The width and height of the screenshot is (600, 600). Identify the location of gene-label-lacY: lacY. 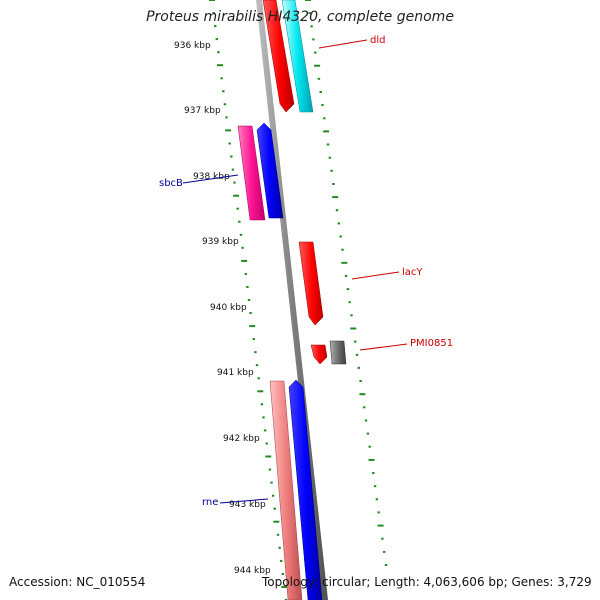
(412, 272).